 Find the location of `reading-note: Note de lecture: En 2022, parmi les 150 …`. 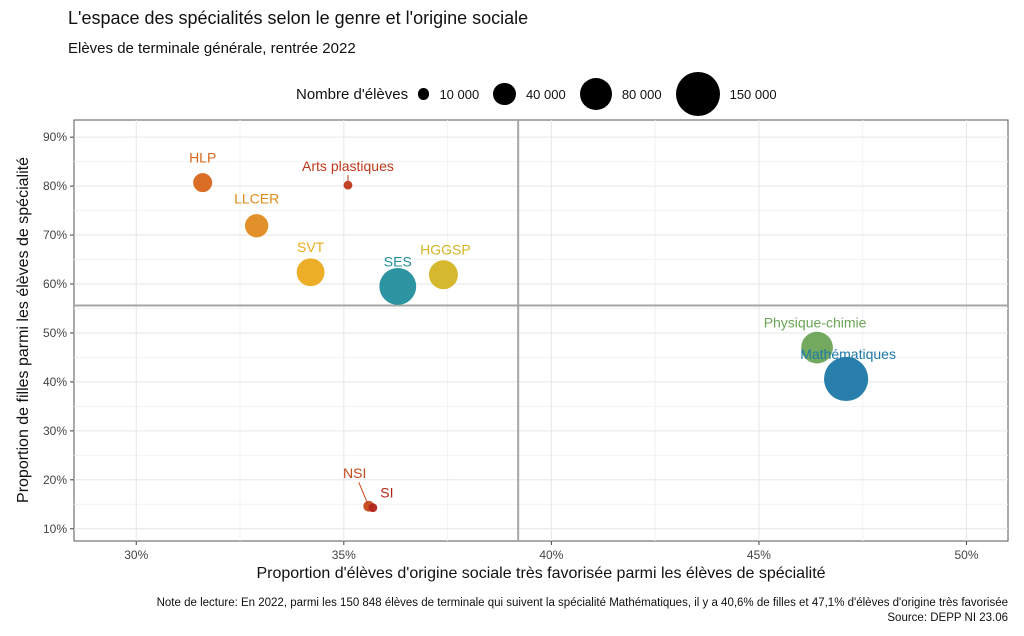

reading-note: Note de lecture: En 2022, parmi les 150 … is located at coordinates (582, 611).